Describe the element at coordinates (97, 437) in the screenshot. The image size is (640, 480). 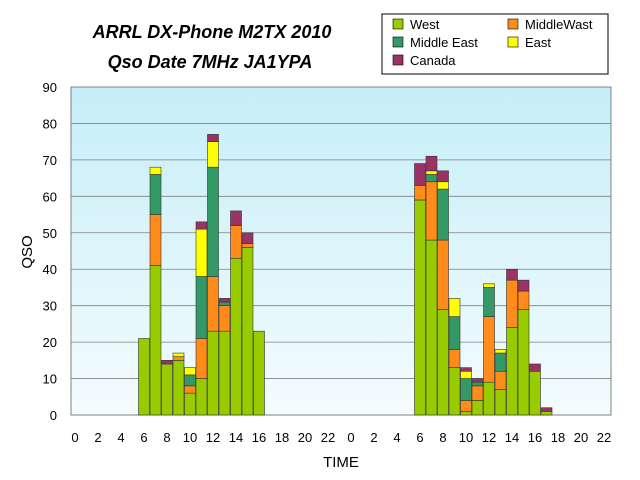
I see `x-tick-label: 2` at that location.